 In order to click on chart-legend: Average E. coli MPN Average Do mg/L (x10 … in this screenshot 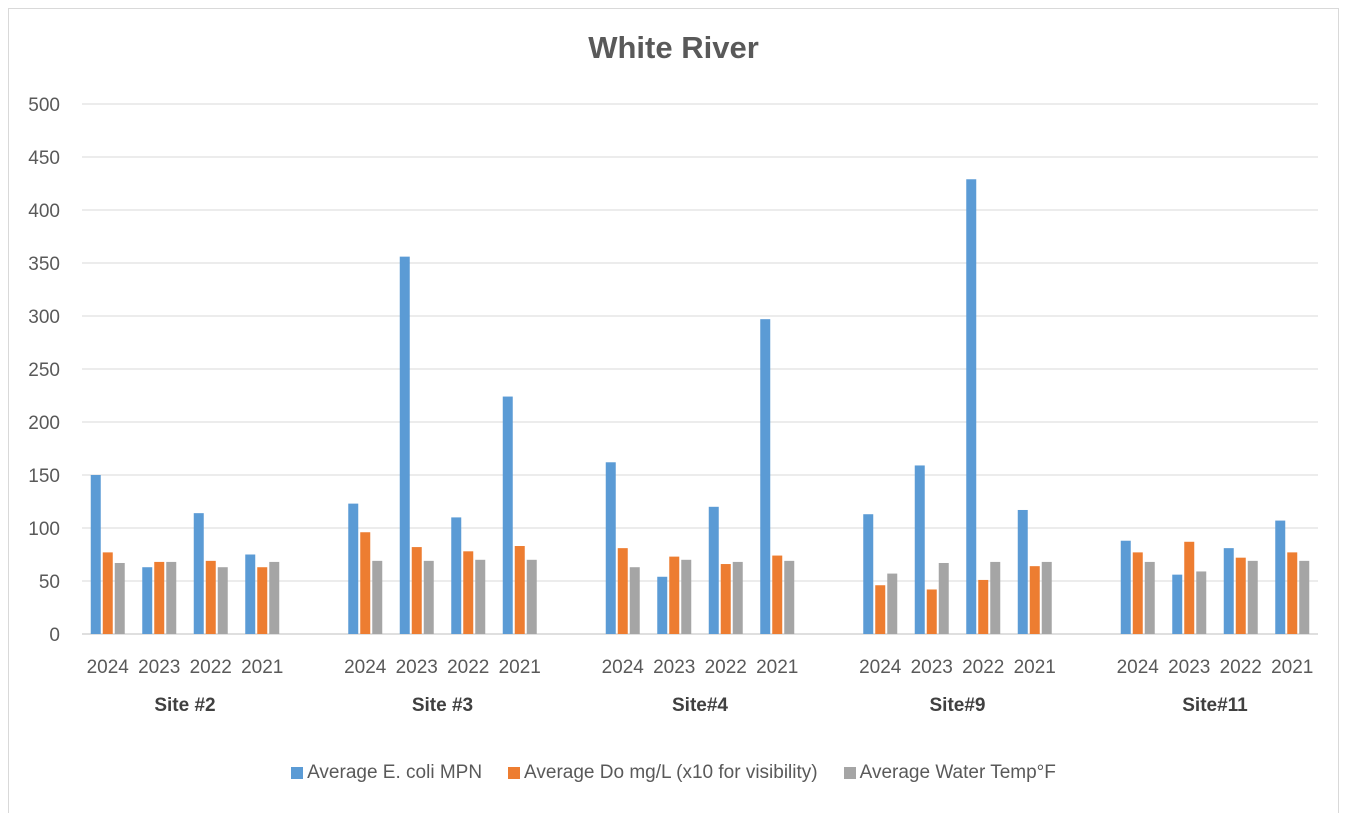, I will do `click(673, 773)`.